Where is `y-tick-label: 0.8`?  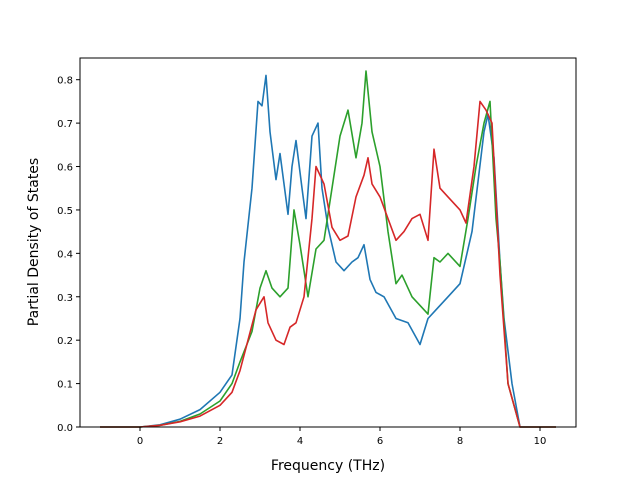 y-tick-label: 0.8 is located at coordinates (65, 81).